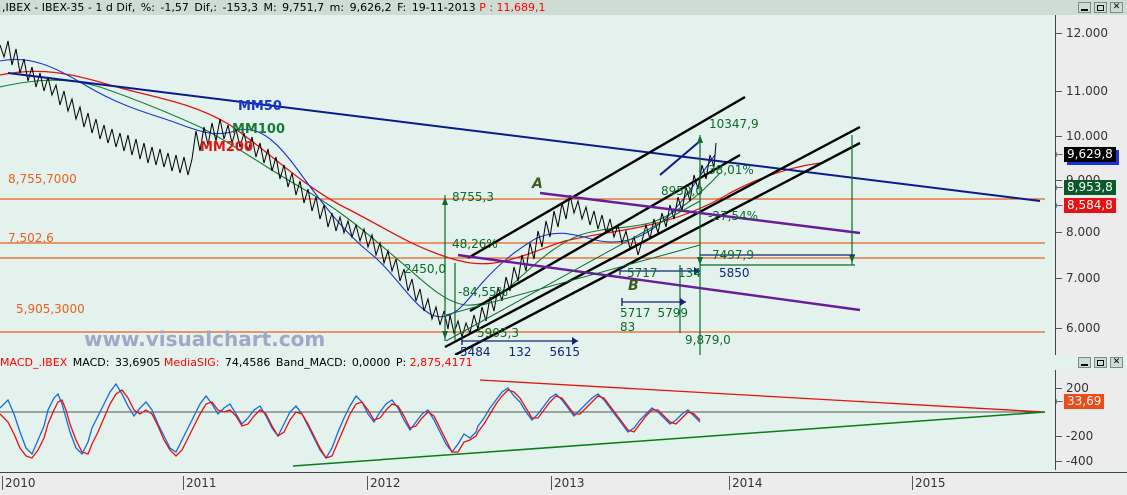 Image resolution: width=1127 pixels, height=495 pixels. I want to click on moving-average-label: MM100, so click(259, 129).